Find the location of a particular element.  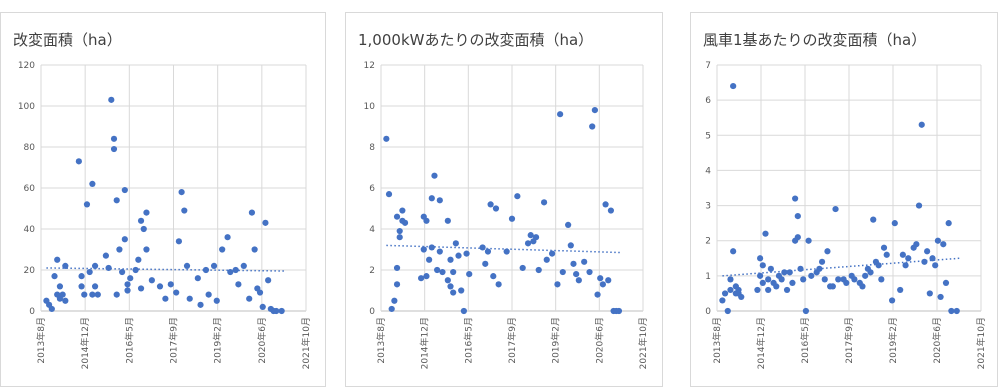

y-tick-label: 2 is located at coordinates (708, 242).